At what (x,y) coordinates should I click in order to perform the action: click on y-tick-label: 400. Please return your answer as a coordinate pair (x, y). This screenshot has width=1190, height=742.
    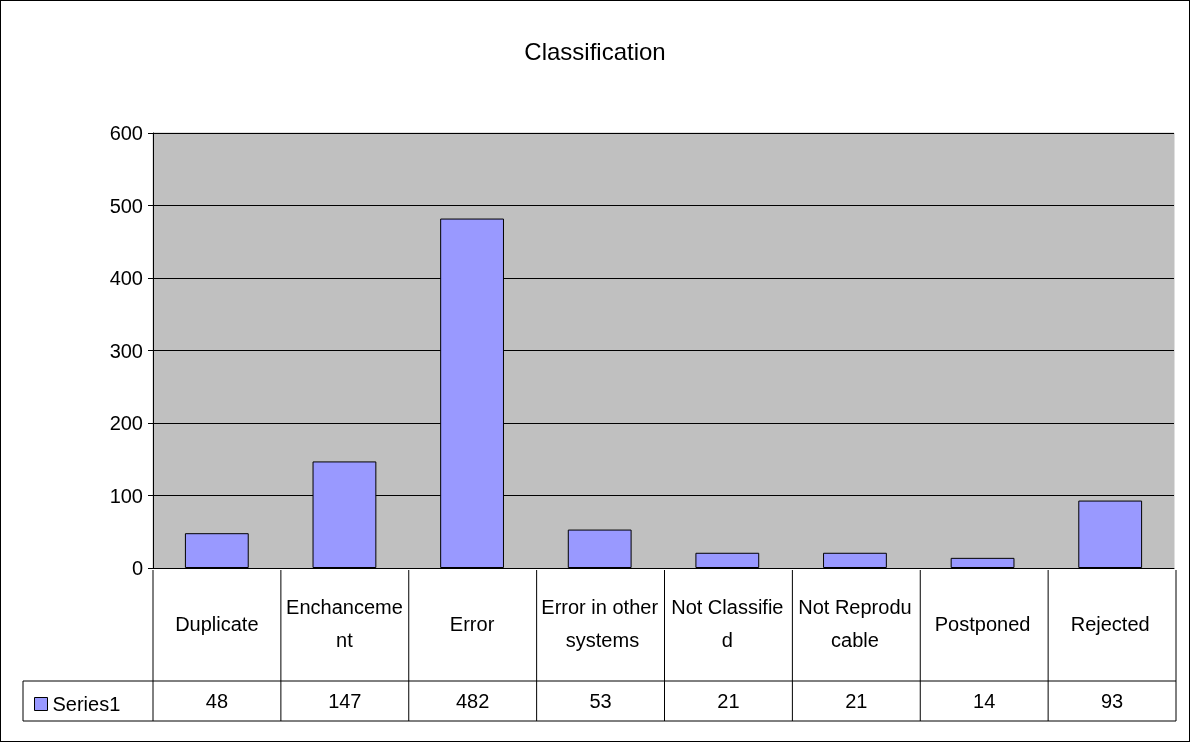
    Looking at the image, I should click on (126, 278).